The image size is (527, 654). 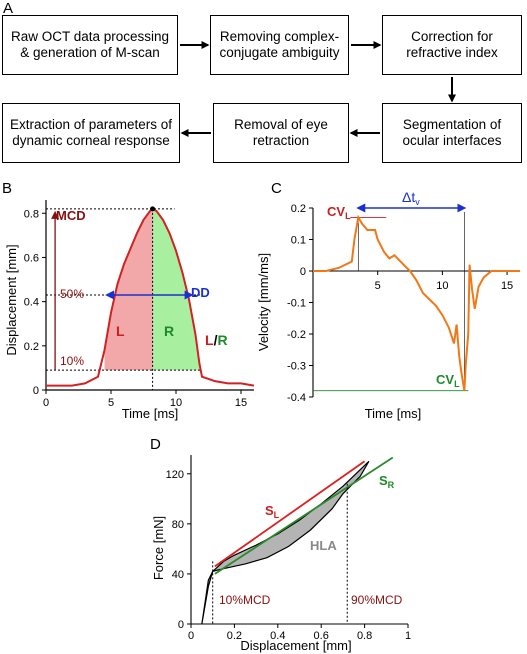 I want to click on panel-b-letter: B, so click(x=7, y=188).